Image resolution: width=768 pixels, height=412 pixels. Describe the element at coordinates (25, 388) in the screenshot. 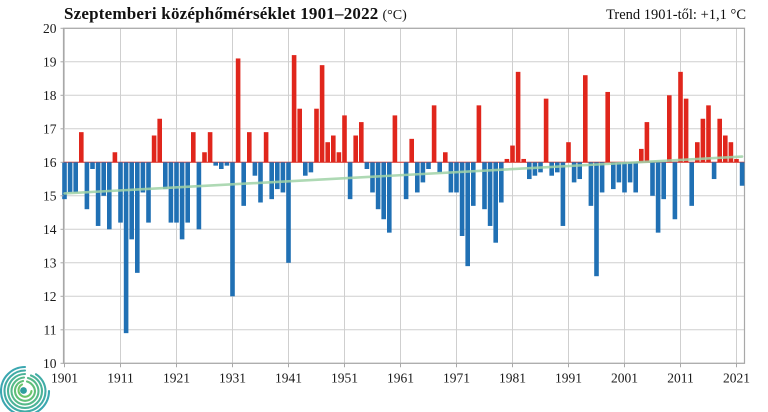

I see `met-service-spiral-logo-icon` at that location.